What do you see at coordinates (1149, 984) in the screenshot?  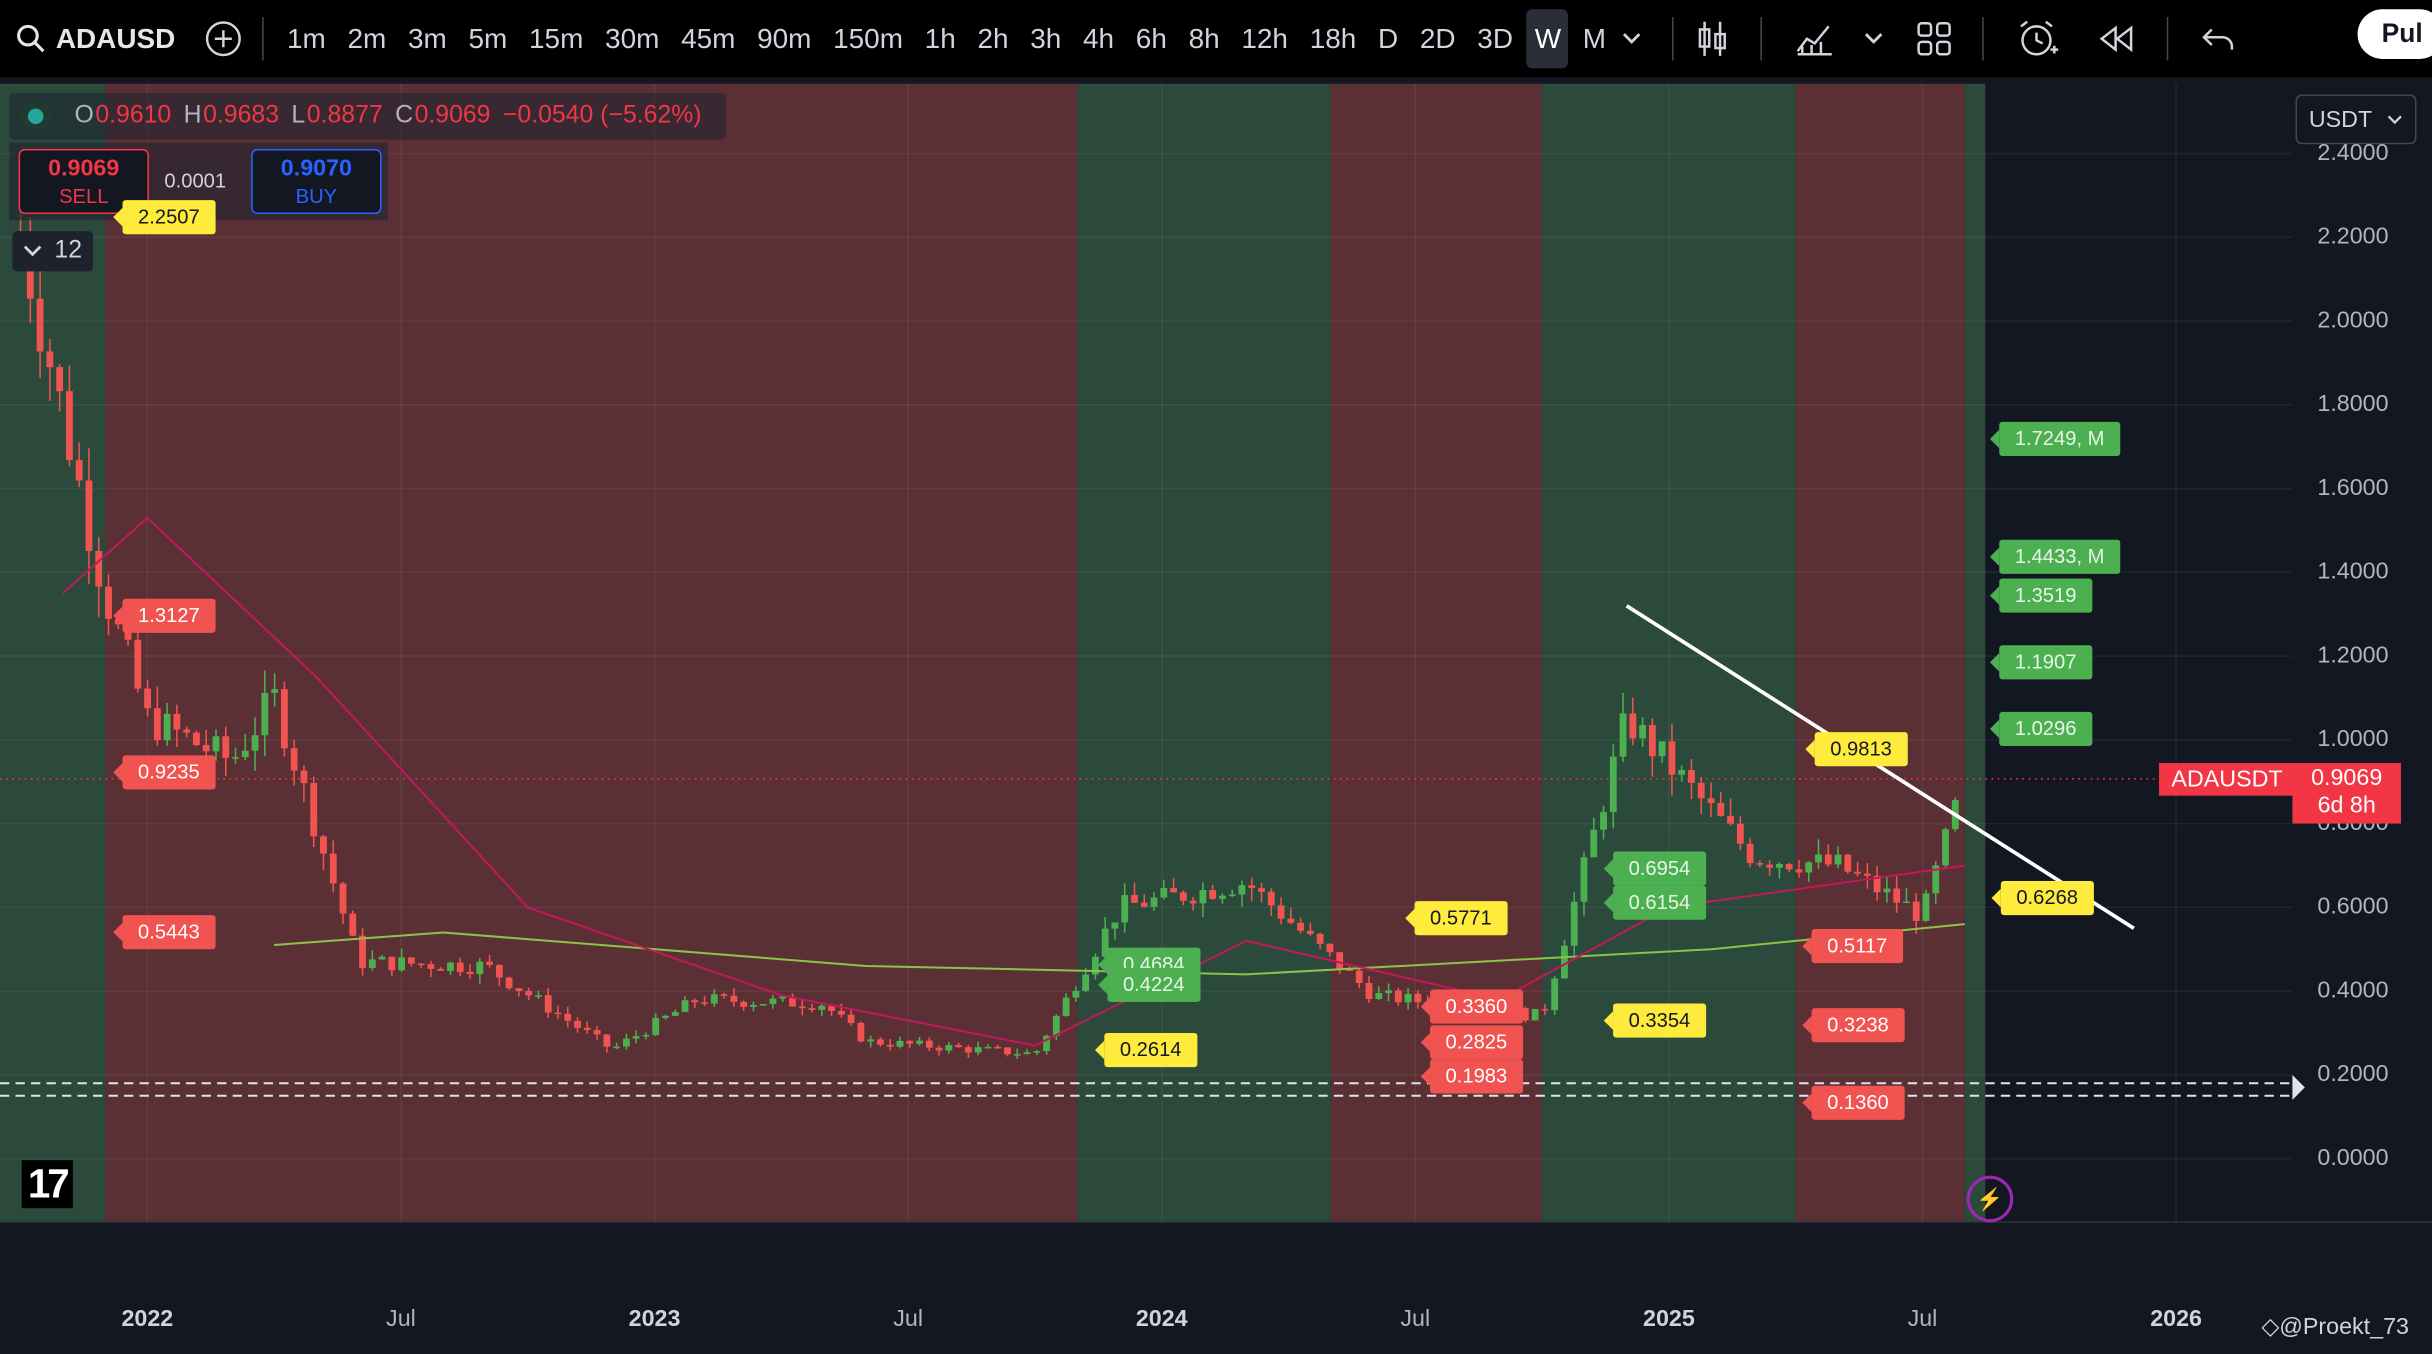 I see `price-tag: 0.4224` at bounding box center [1149, 984].